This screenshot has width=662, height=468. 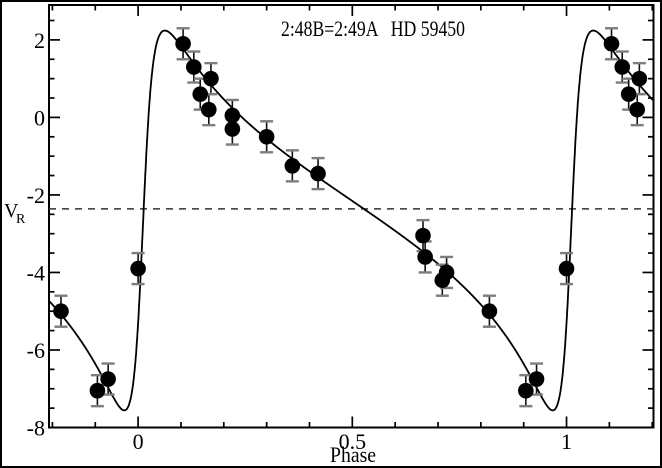 I want to click on plot-title: 2:48B=2:49A HD 59450, so click(x=373, y=28).